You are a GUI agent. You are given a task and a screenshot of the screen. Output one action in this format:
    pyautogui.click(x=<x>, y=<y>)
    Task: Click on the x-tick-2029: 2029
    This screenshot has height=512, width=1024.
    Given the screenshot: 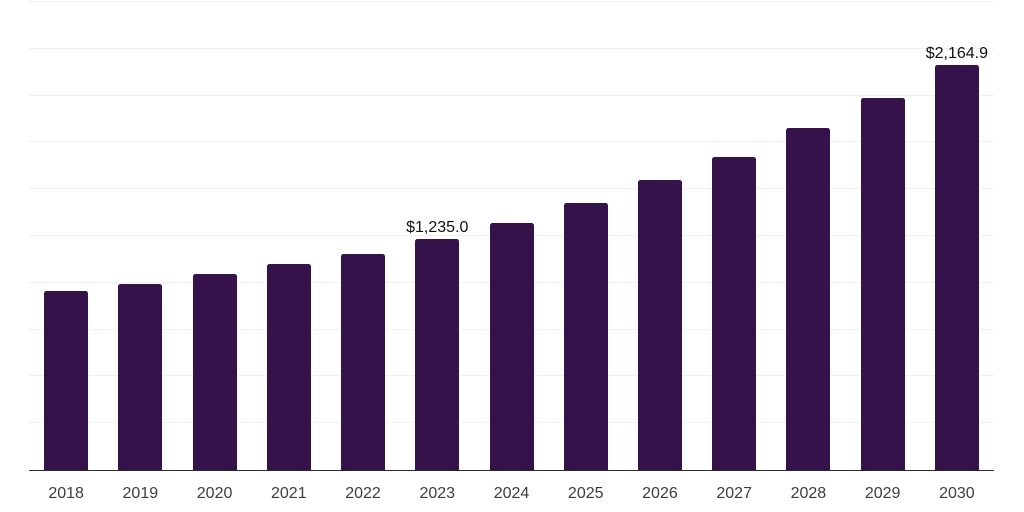 What is the action you would take?
    pyautogui.click(x=882, y=493)
    